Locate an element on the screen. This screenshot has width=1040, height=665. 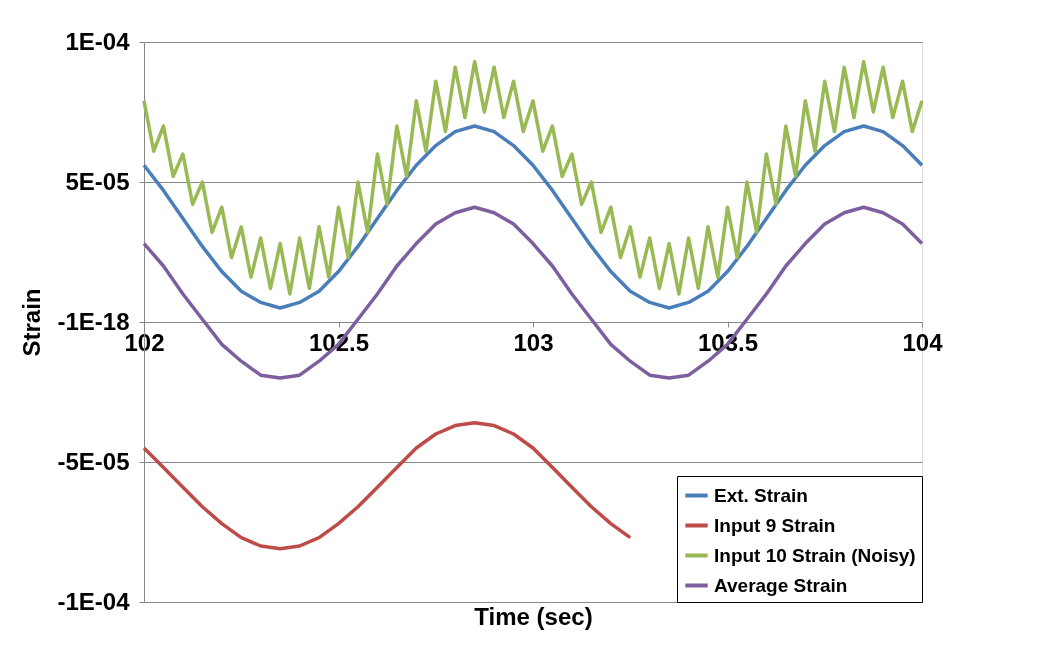
x-tick-label: 103 is located at coordinates (533, 342).